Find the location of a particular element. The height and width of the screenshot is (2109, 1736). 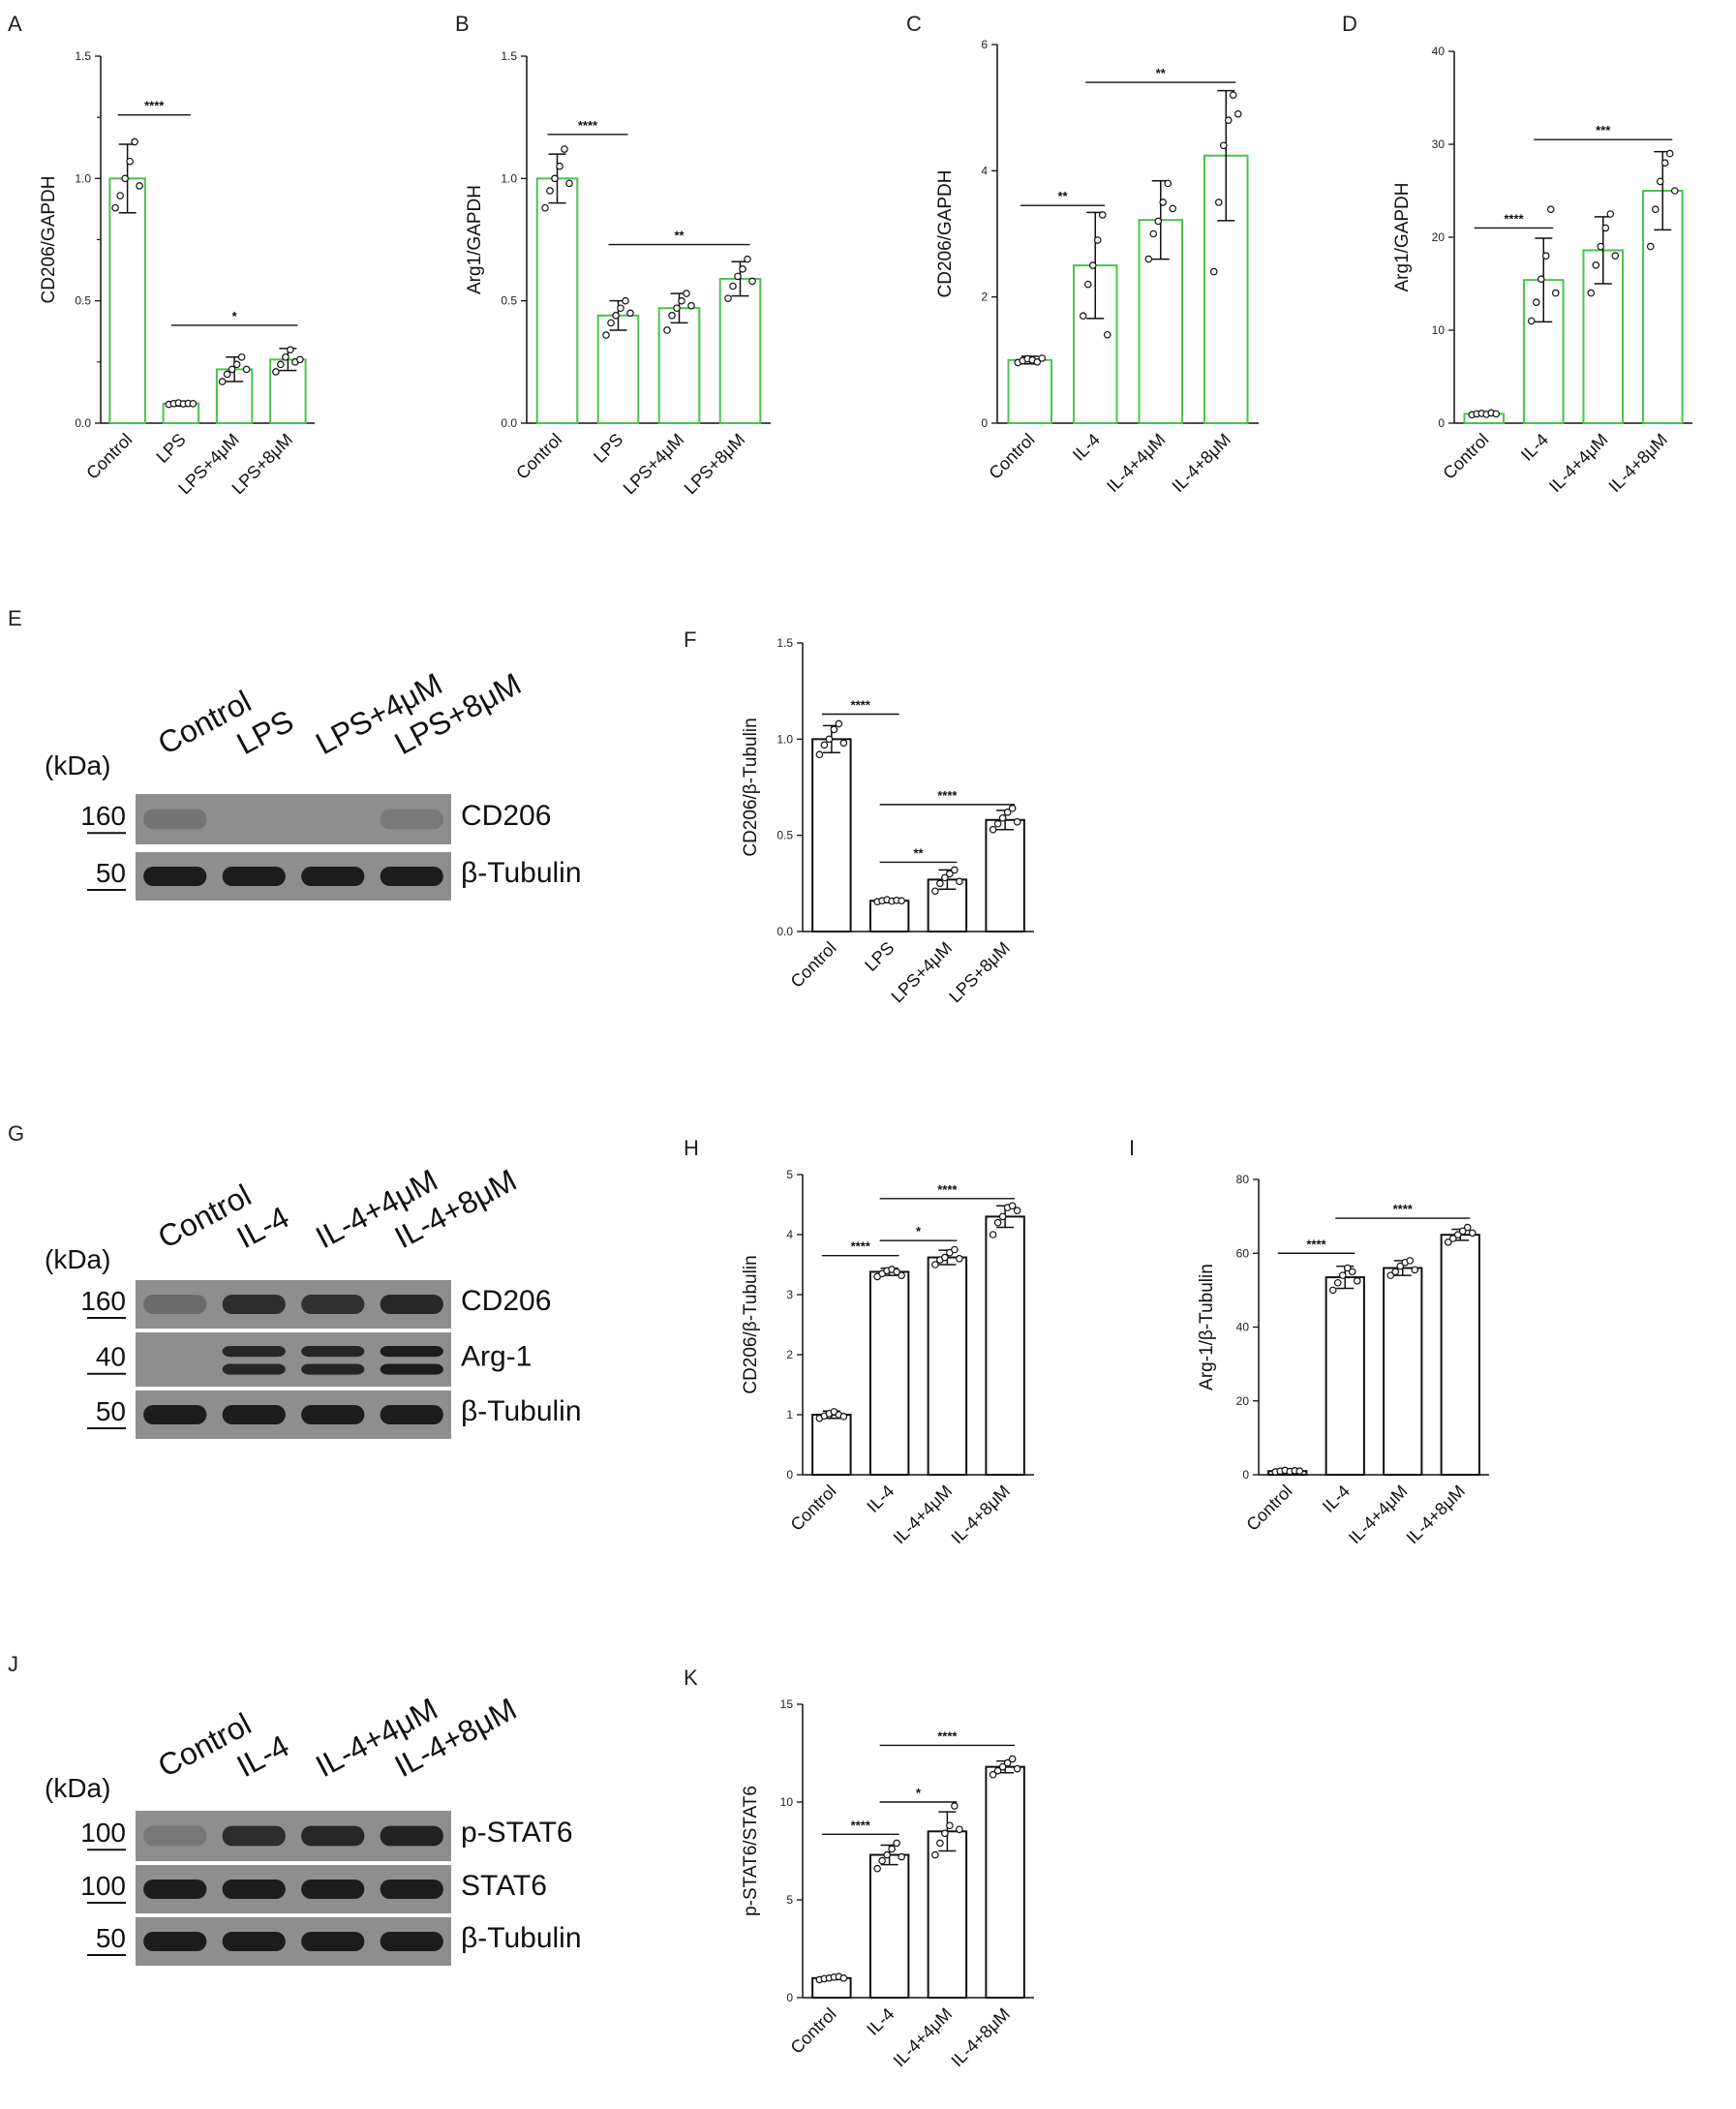

y-tick-label: 20 is located at coordinates (1243, 1401).